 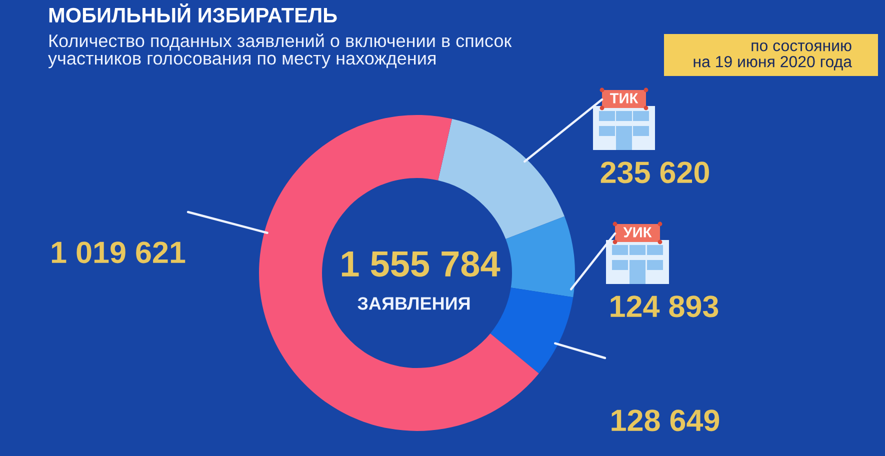 What do you see at coordinates (637, 232) in the screenshot?
I see `slice-label: УИК` at bounding box center [637, 232].